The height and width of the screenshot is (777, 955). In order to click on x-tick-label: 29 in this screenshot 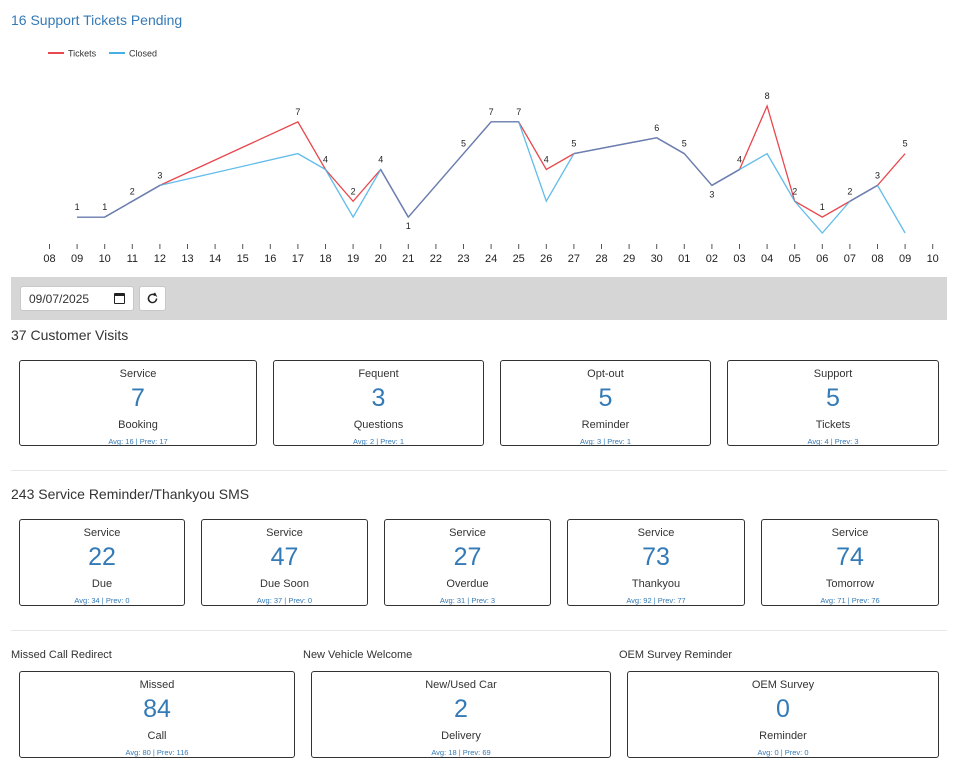, I will do `click(629, 259)`.